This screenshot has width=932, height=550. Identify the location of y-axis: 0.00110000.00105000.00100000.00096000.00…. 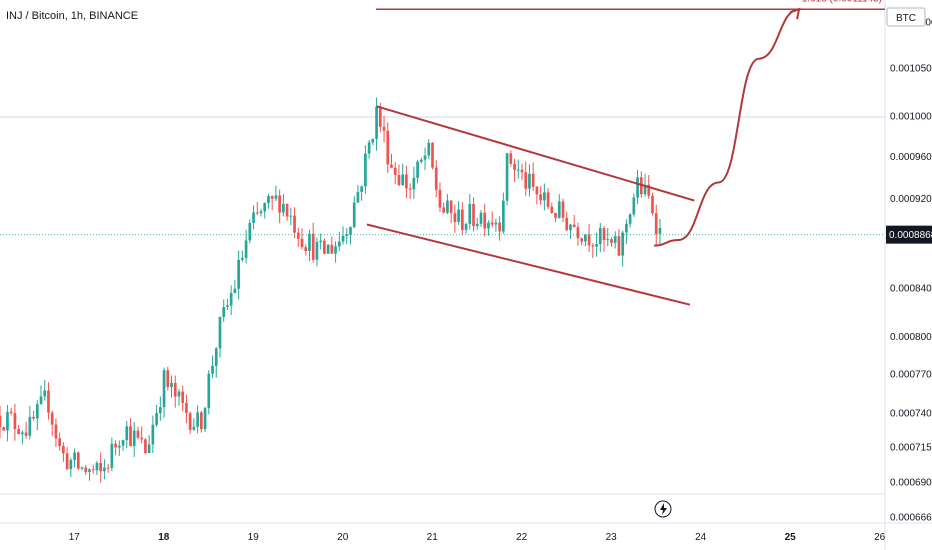
(909, 265).